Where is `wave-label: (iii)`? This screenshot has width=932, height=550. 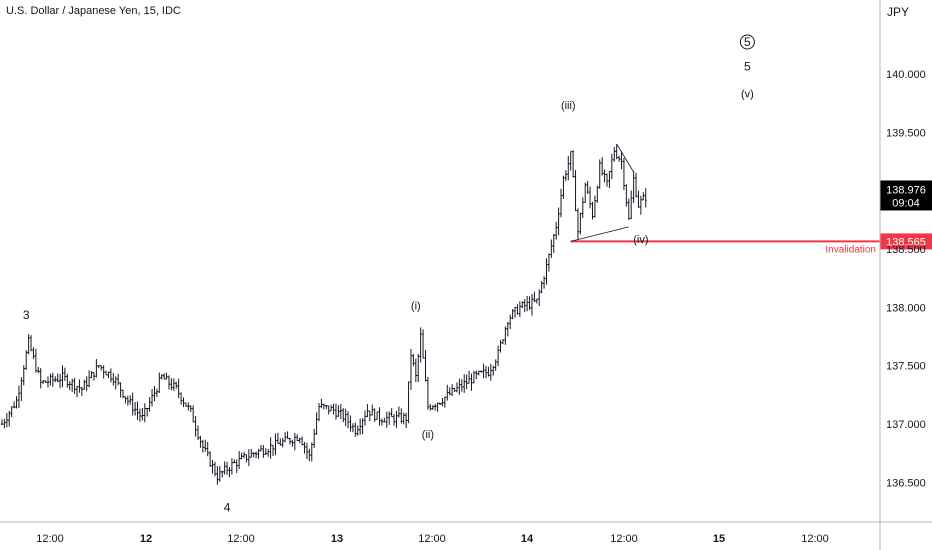 wave-label: (iii) is located at coordinates (568, 106).